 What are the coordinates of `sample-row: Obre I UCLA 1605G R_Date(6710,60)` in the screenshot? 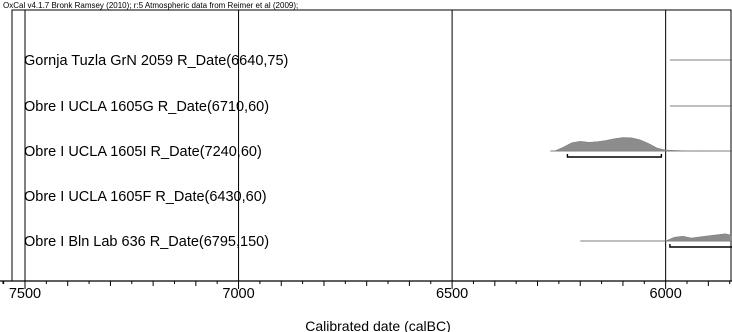 It's located at (378, 107).